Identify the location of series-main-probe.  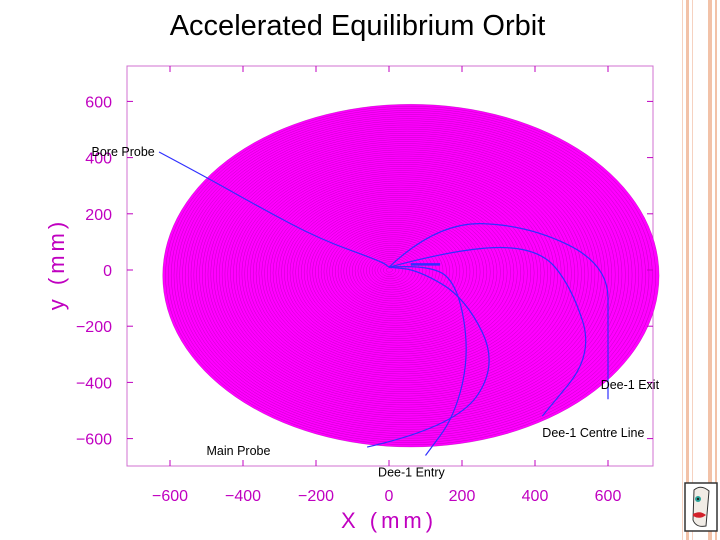
(428, 357).